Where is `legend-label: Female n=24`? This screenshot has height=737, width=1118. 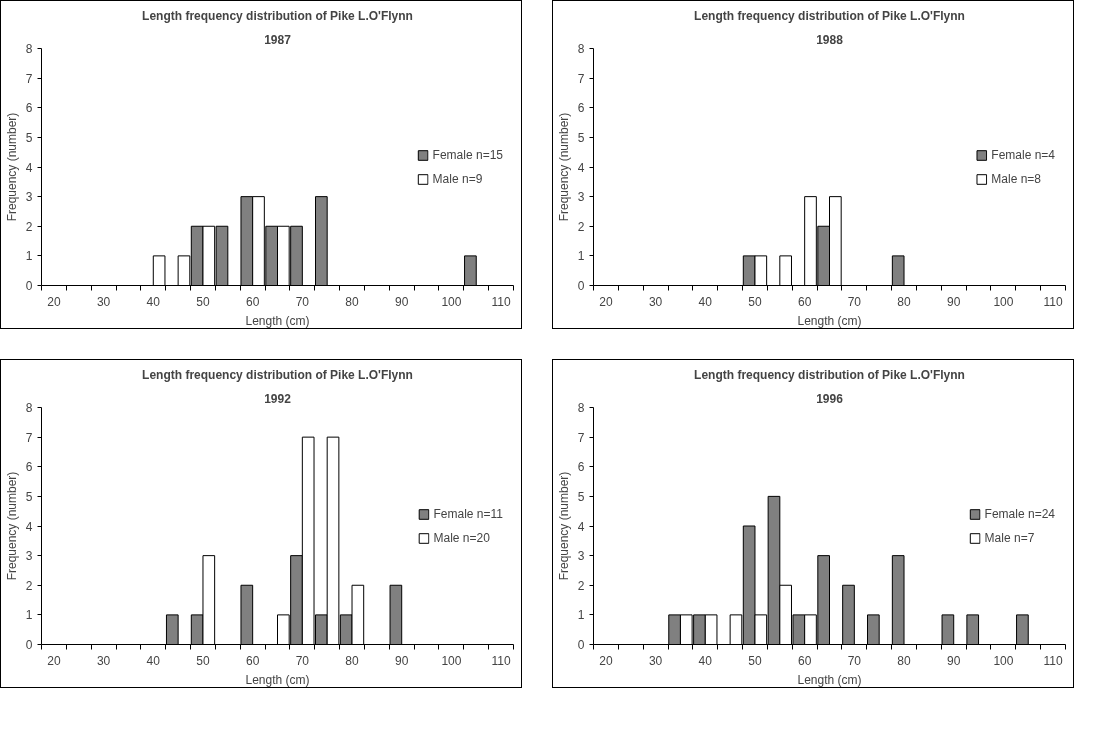 legend-label: Female n=24 is located at coordinates (1019, 513).